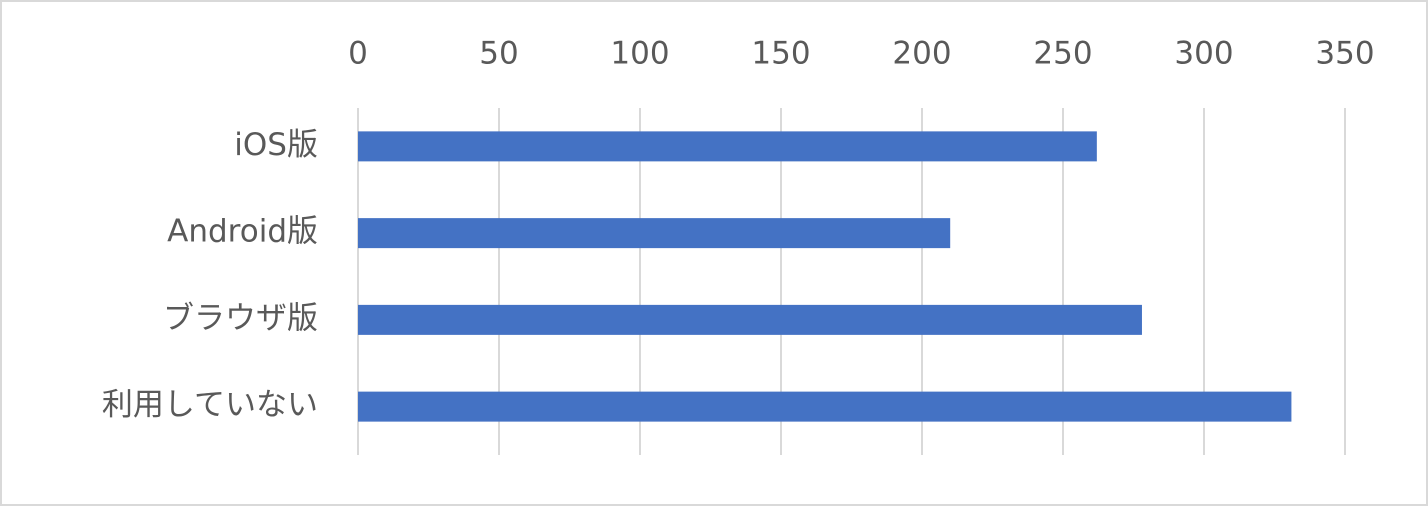  I want to click on y-tick-label: ブラウザ版, so click(240, 318).